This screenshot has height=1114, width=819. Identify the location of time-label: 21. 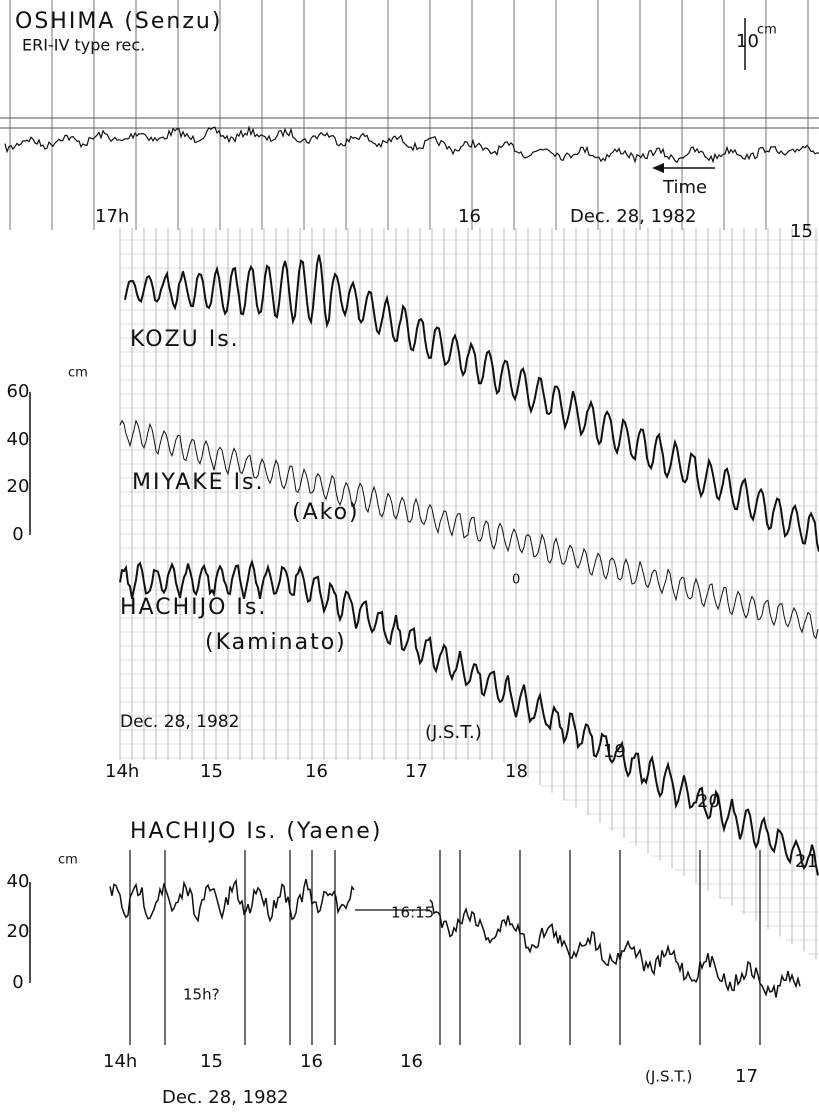
(806, 861).